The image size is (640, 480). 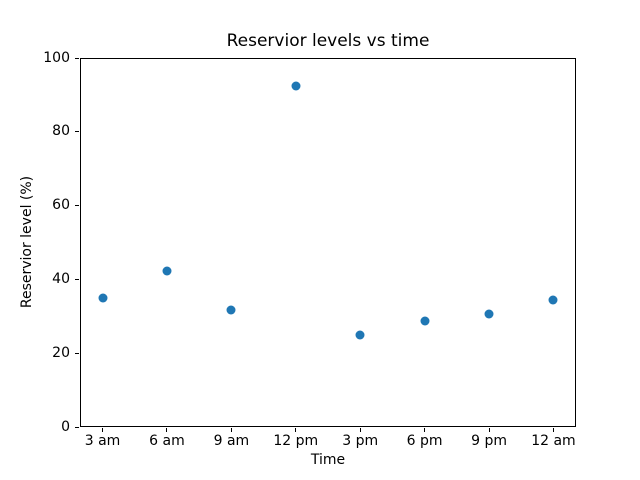 What do you see at coordinates (328, 41) in the screenshot?
I see `chart-title: Reservior levels vs time` at bounding box center [328, 41].